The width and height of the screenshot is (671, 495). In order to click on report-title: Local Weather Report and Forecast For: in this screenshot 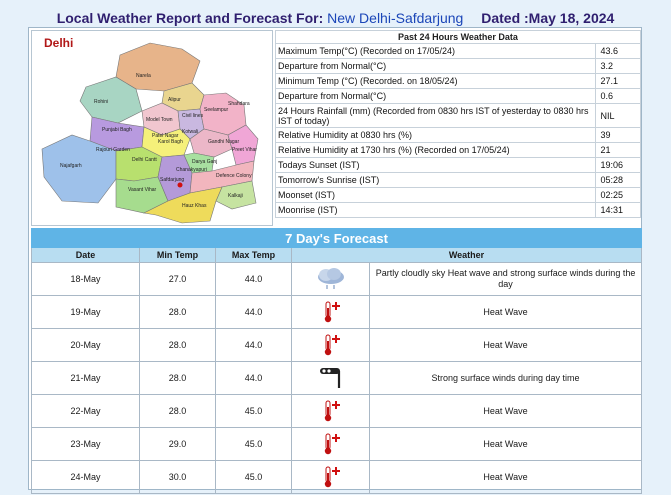, I will do `click(190, 18)`.